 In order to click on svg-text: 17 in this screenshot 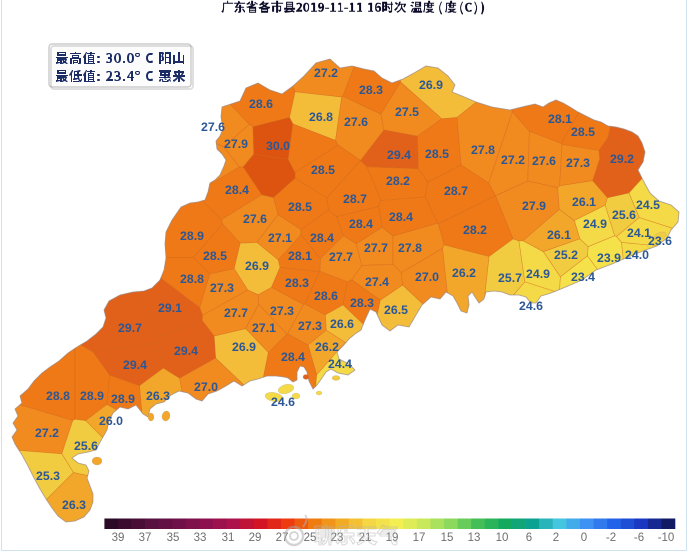, I will do `click(419, 538)`.